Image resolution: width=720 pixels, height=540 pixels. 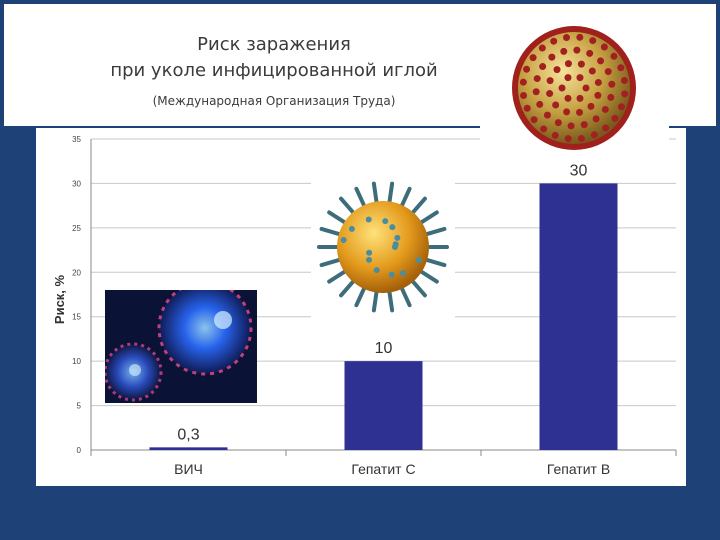 What do you see at coordinates (79, 406) in the screenshot?
I see `y-tick-label: 5` at bounding box center [79, 406].